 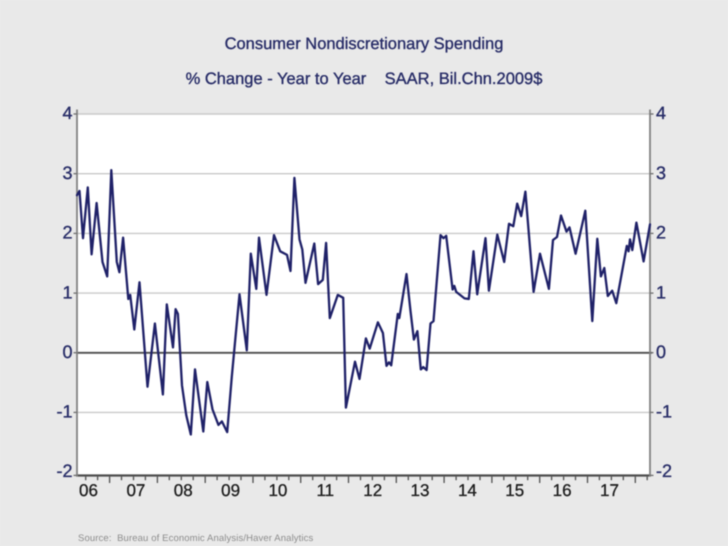 I want to click on svg-text: 08, so click(x=183, y=490).